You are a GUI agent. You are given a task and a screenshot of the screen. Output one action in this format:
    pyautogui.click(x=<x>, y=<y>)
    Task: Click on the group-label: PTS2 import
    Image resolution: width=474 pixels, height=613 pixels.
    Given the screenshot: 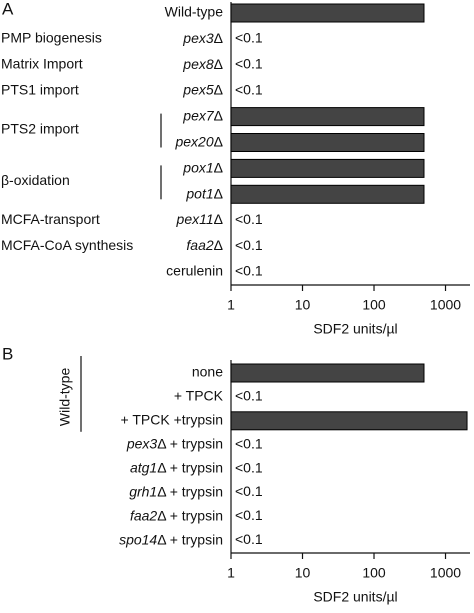 What is the action you would take?
    pyautogui.click(x=40, y=128)
    